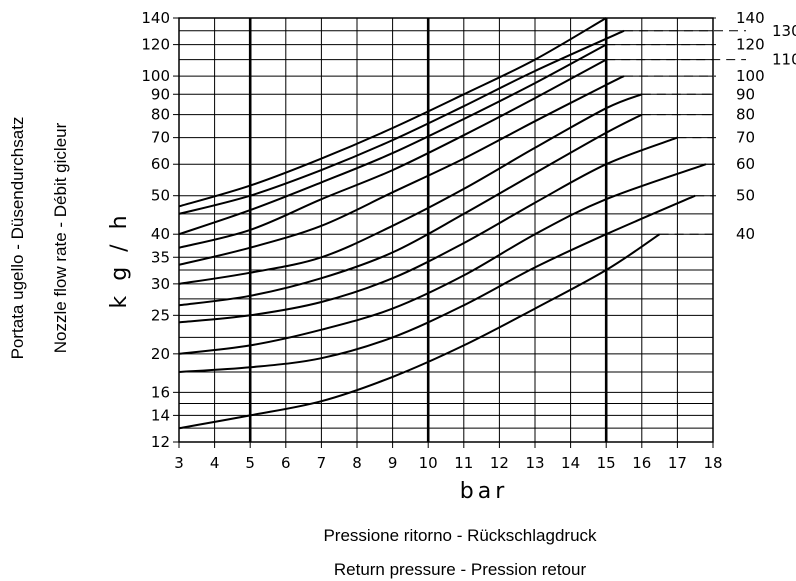 This screenshot has height=581, width=796. I want to click on series-end-label-60: 60, so click(745, 164).